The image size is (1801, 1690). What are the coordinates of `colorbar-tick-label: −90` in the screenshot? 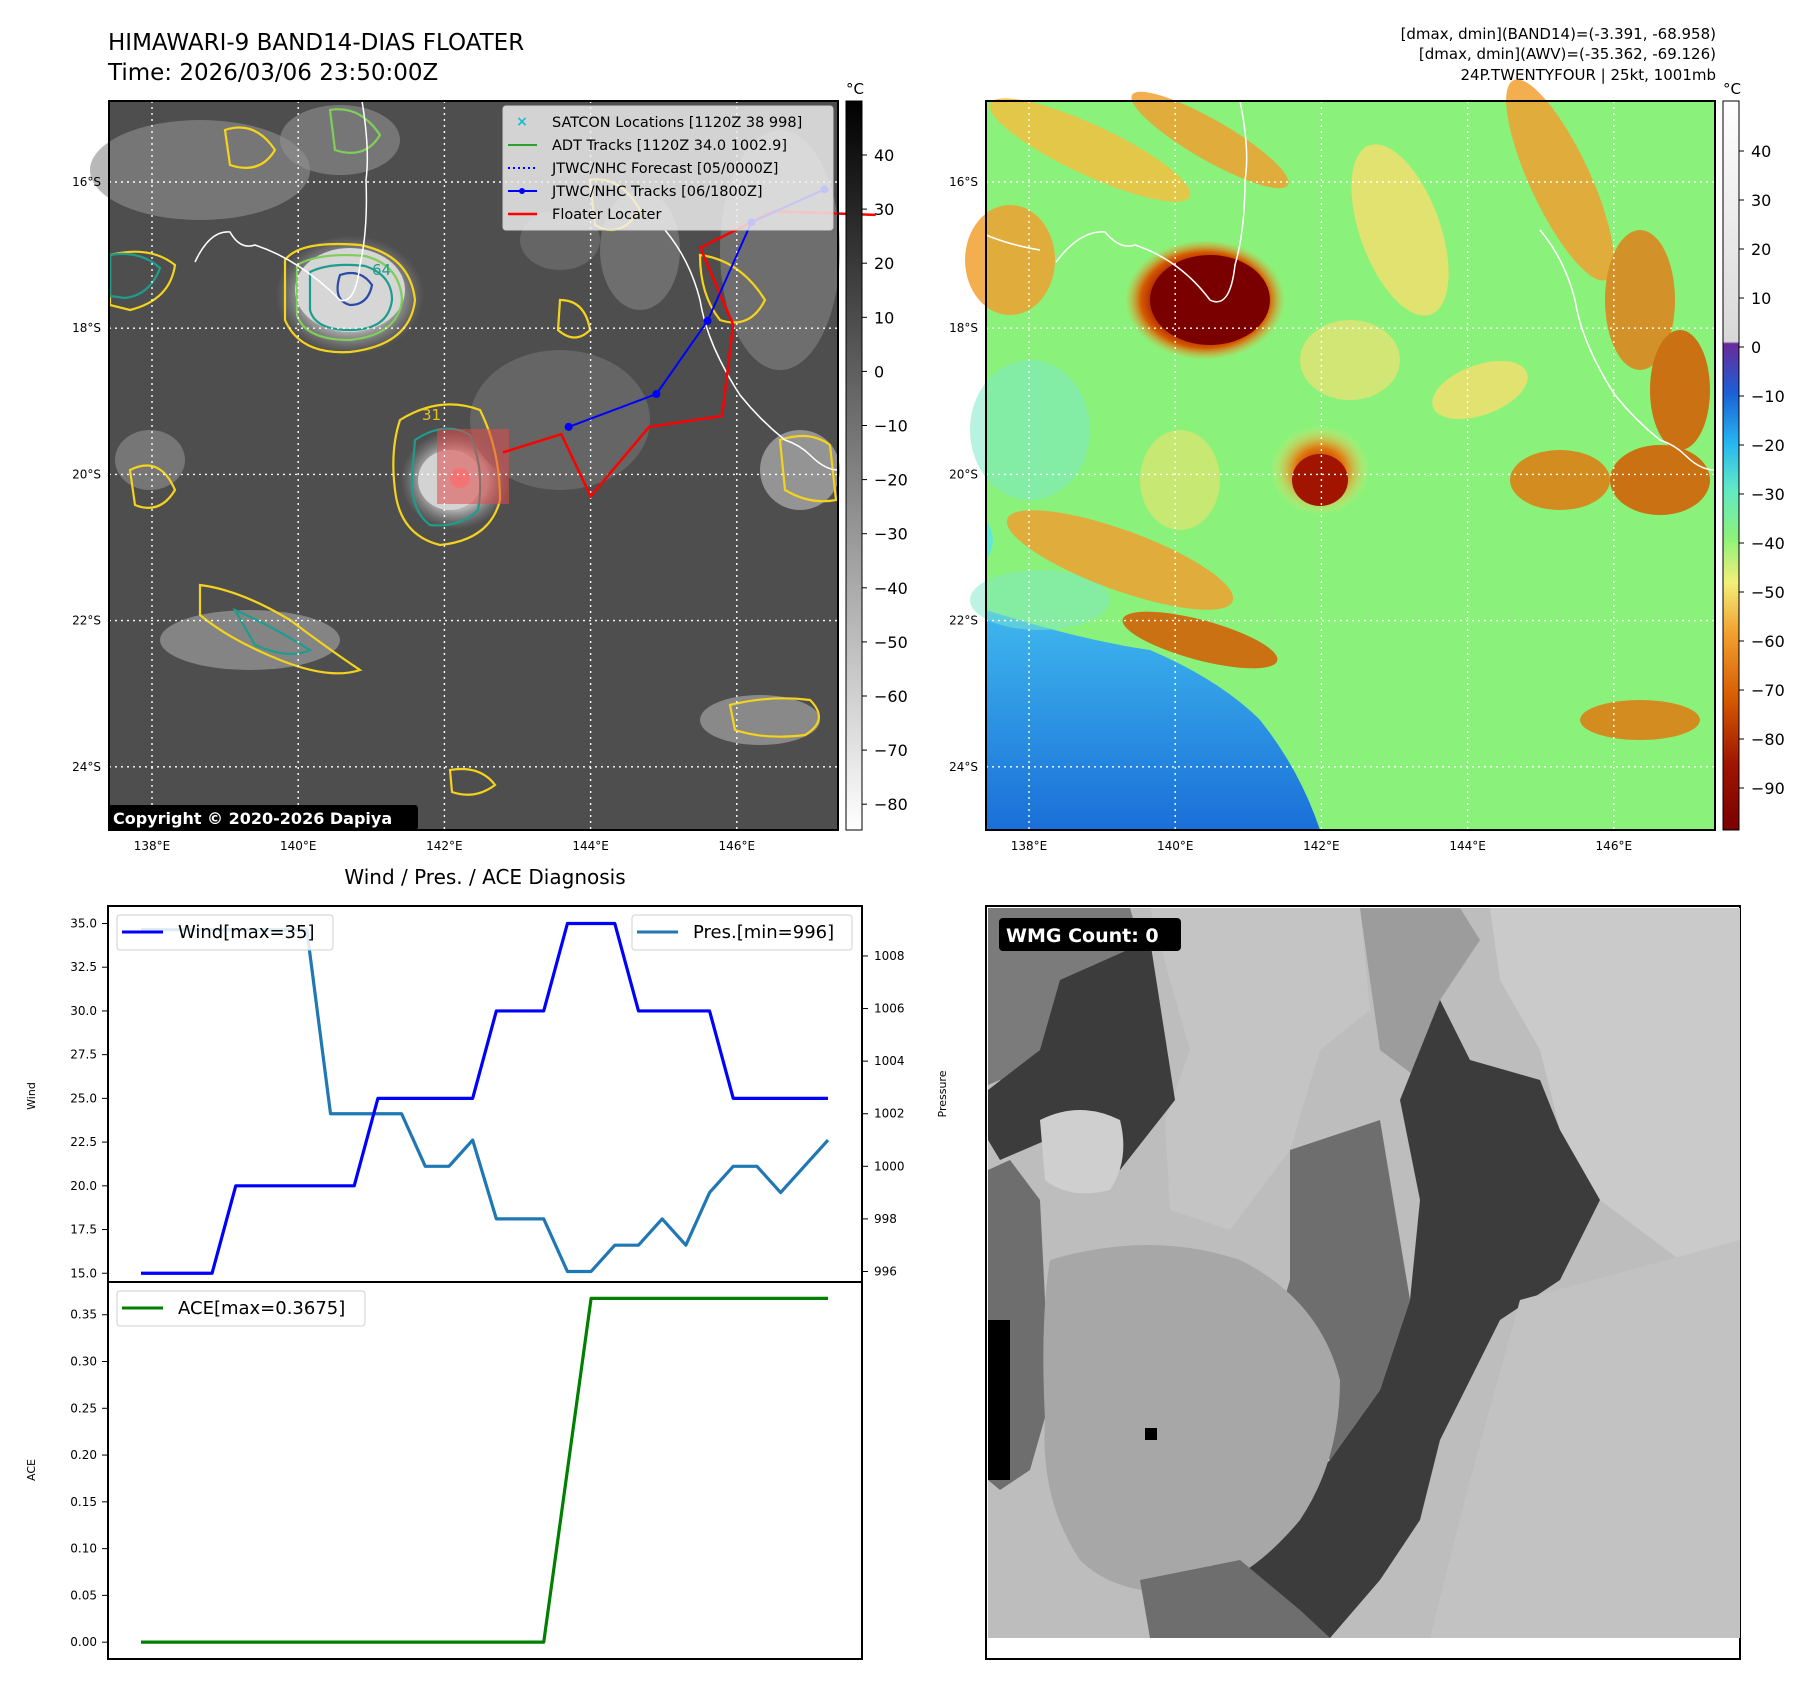 It's located at (1768, 788).